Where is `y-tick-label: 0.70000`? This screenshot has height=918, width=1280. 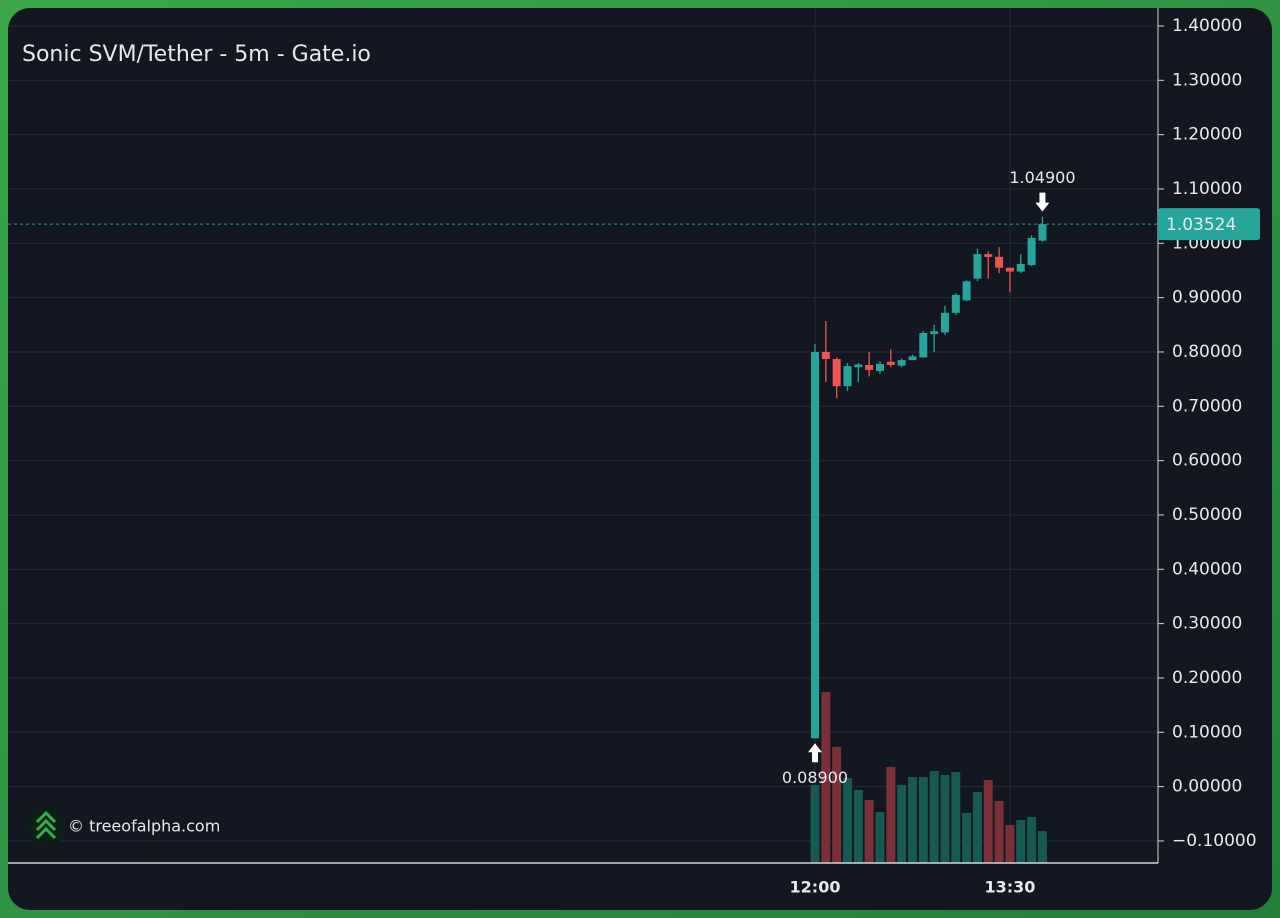 y-tick-label: 0.70000 is located at coordinates (1207, 406).